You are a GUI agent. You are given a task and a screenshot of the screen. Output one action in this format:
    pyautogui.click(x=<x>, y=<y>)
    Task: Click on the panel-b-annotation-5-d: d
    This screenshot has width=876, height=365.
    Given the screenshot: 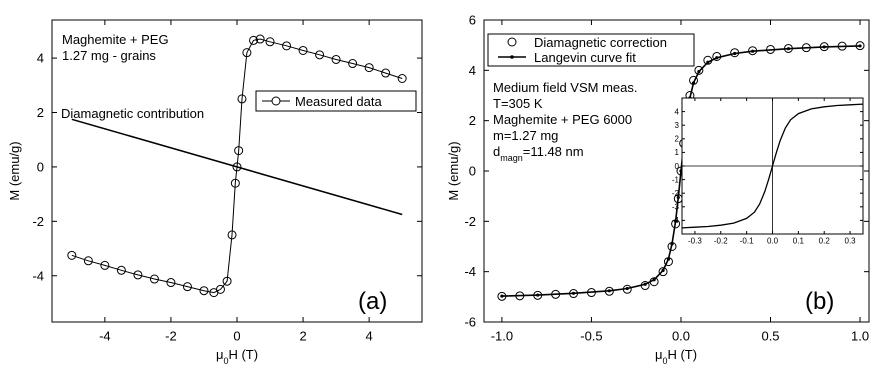 What is the action you would take?
    pyautogui.click(x=496, y=151)
    